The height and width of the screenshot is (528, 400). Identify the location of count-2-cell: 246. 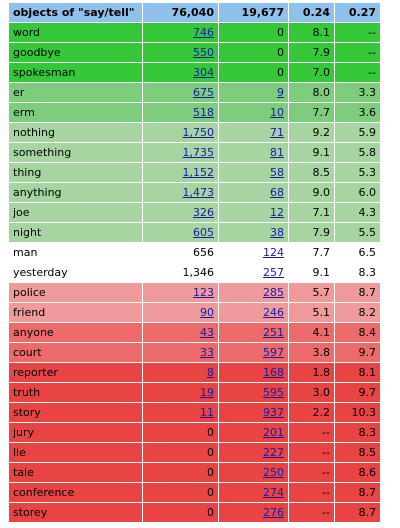
(253, 312).